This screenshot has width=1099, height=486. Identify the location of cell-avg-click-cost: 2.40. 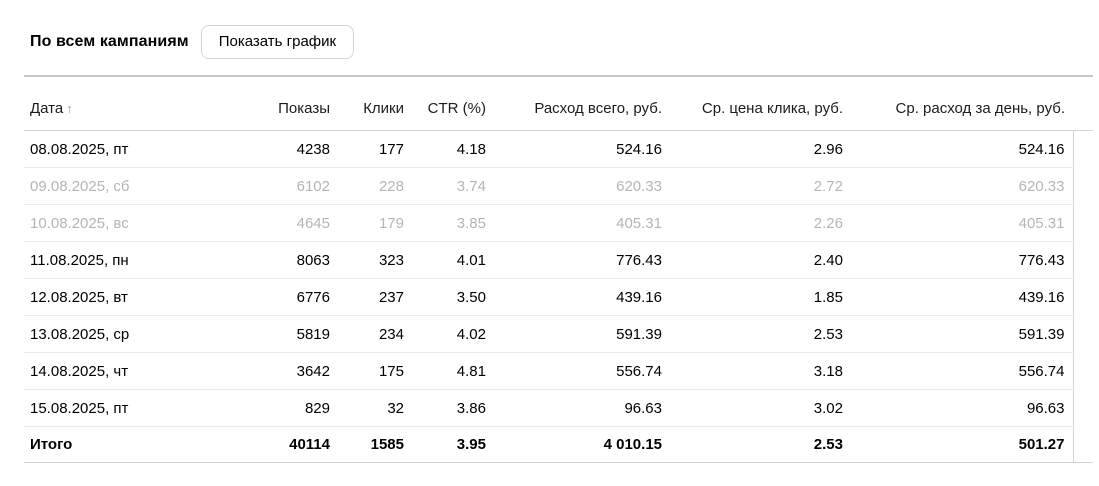
(752, 260).